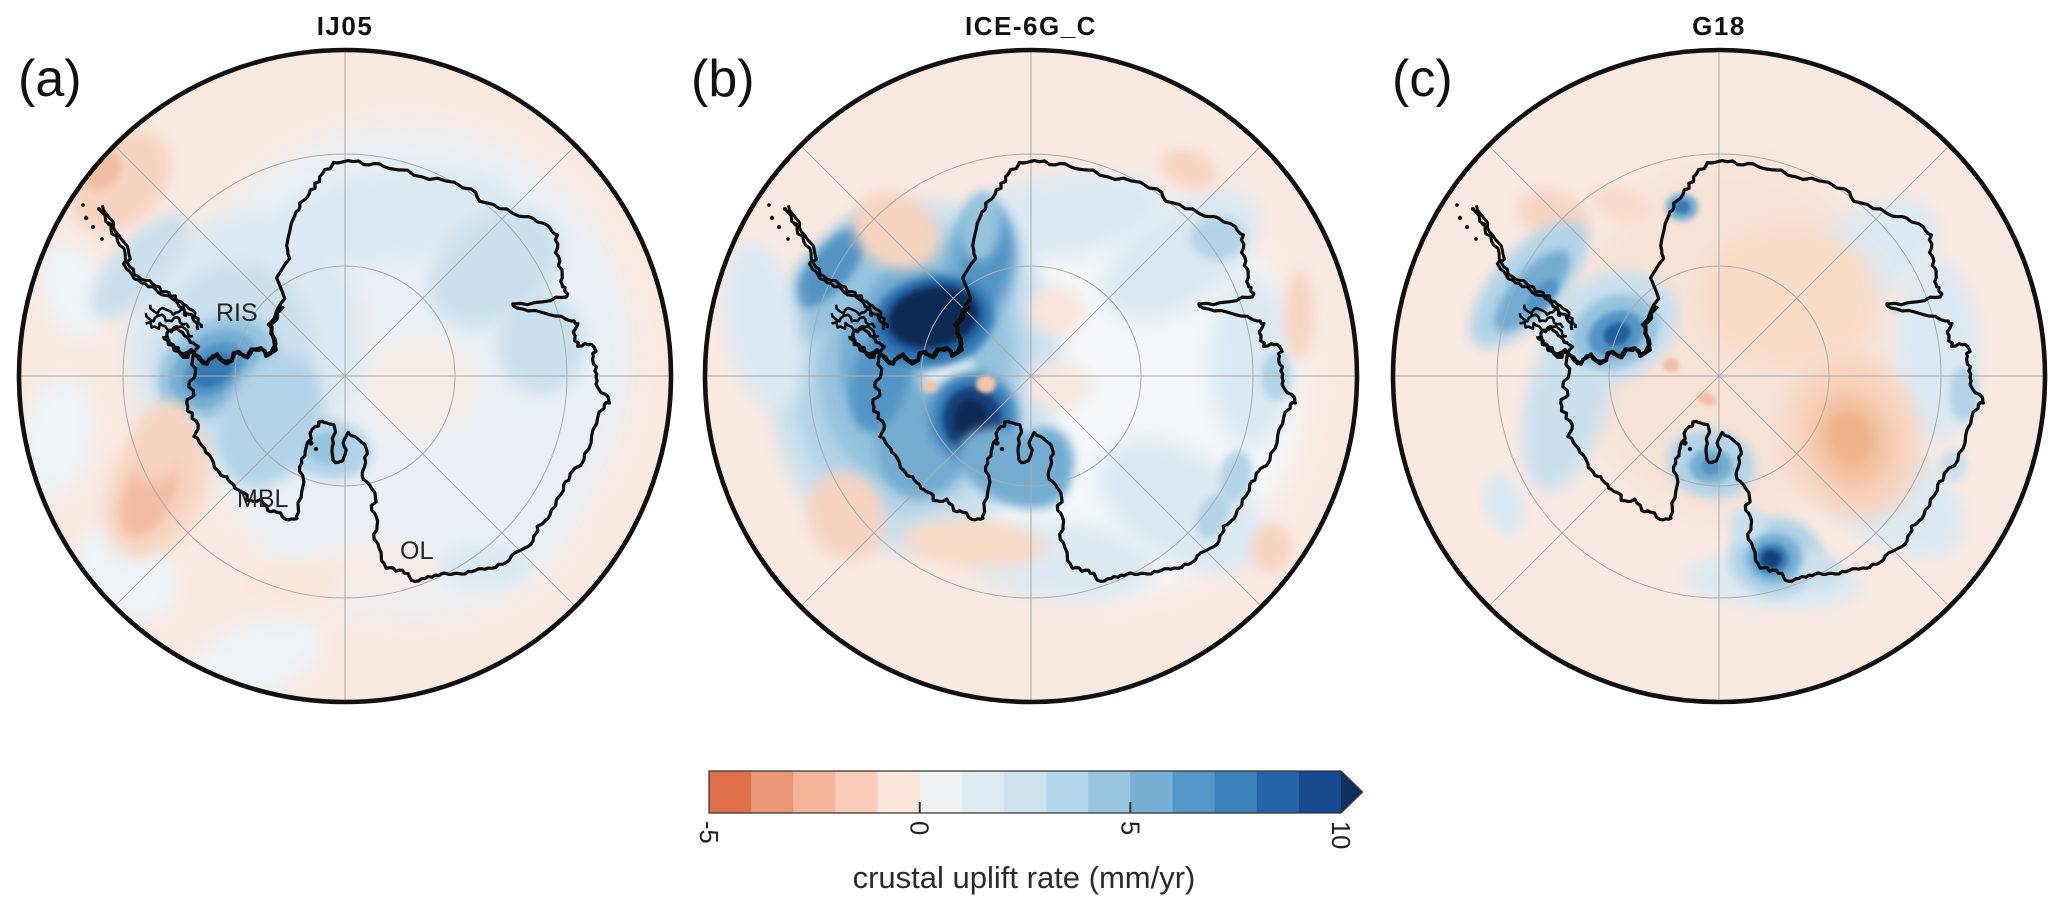 The image size is (2067, 920). I want to click on svg-text: OL, so click(416, 551).